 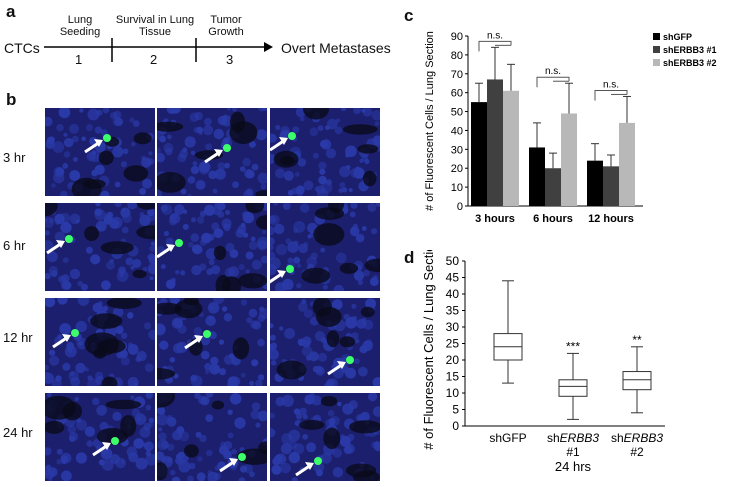 I want to click on legend-swatch, so click(x=656, y=49).